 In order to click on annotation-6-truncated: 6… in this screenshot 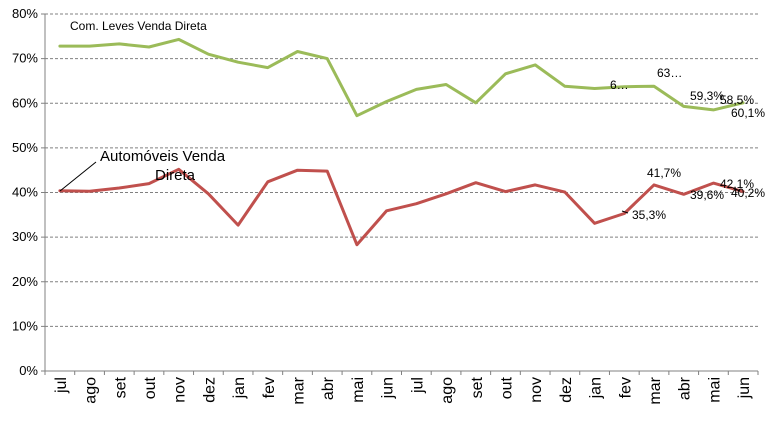, I will do `click(619, 85)`.